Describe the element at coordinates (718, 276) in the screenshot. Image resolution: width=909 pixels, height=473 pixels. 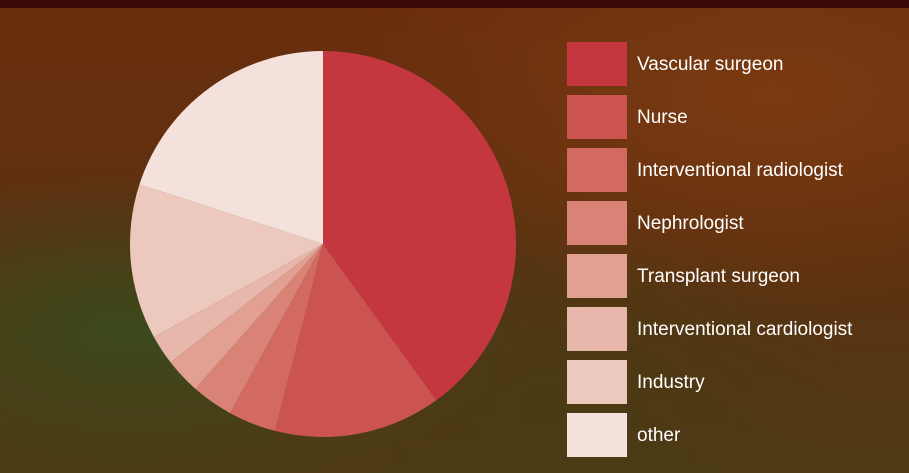
I see `legend-label: Transplant surgeon` at that location.